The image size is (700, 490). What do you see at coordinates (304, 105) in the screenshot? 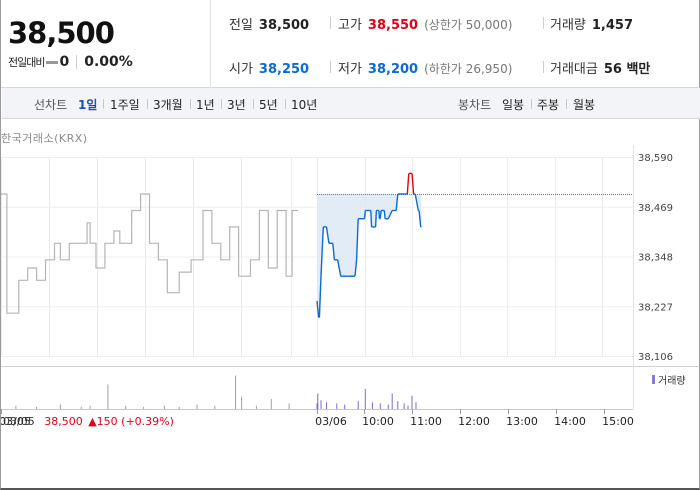
I see `tab-10y: 10년` at bounding box center [304, 105].